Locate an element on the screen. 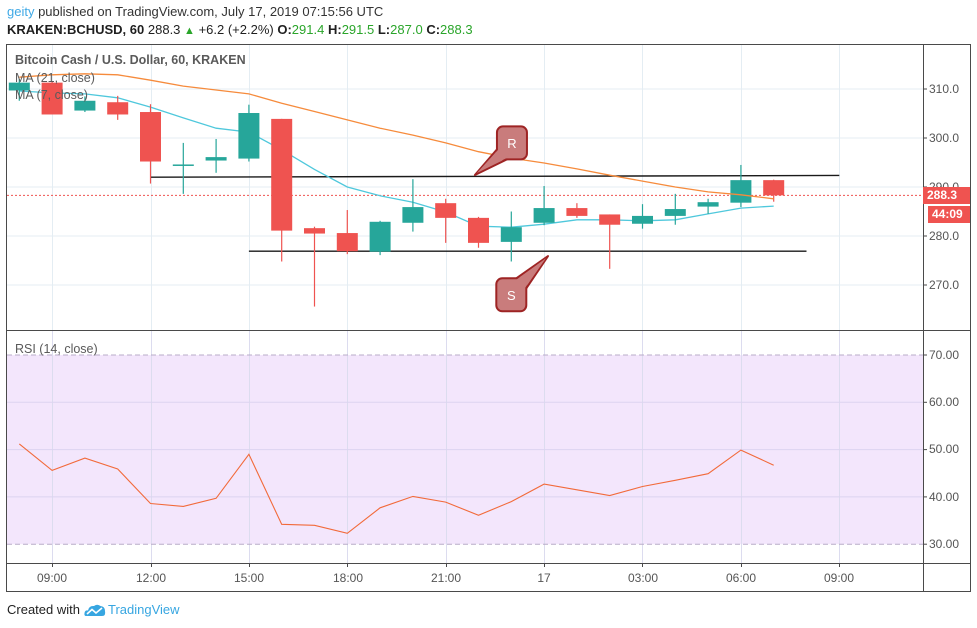  rsi-series is located at coordinates (396, 488).